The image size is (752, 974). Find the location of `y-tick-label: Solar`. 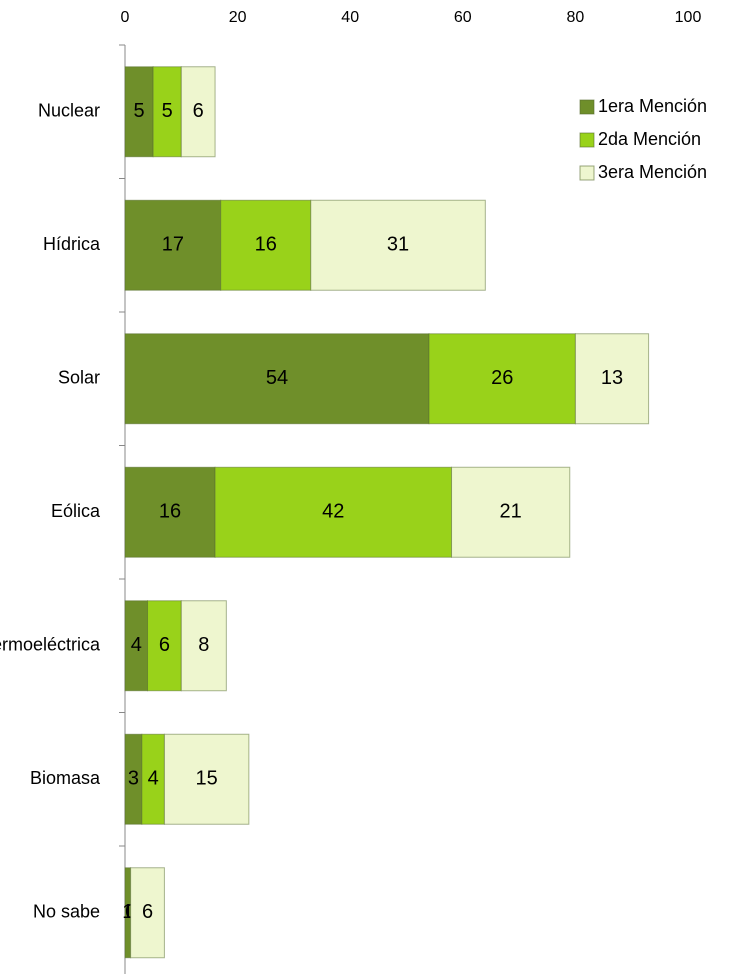

y-tick-label: Solar is located at coordinates (79, 378).